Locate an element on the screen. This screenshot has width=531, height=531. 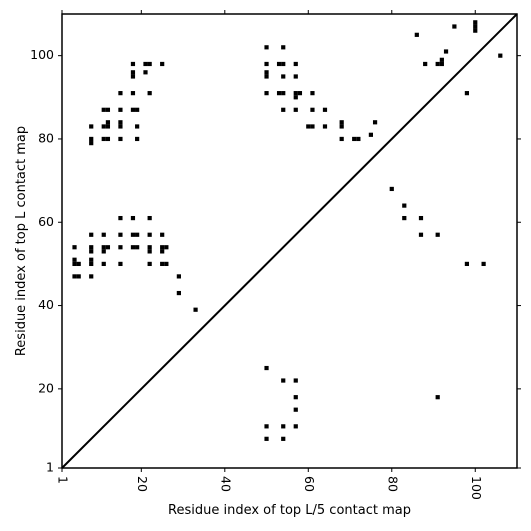
x-tick-label: 1 is located at coordinates (63, 480).